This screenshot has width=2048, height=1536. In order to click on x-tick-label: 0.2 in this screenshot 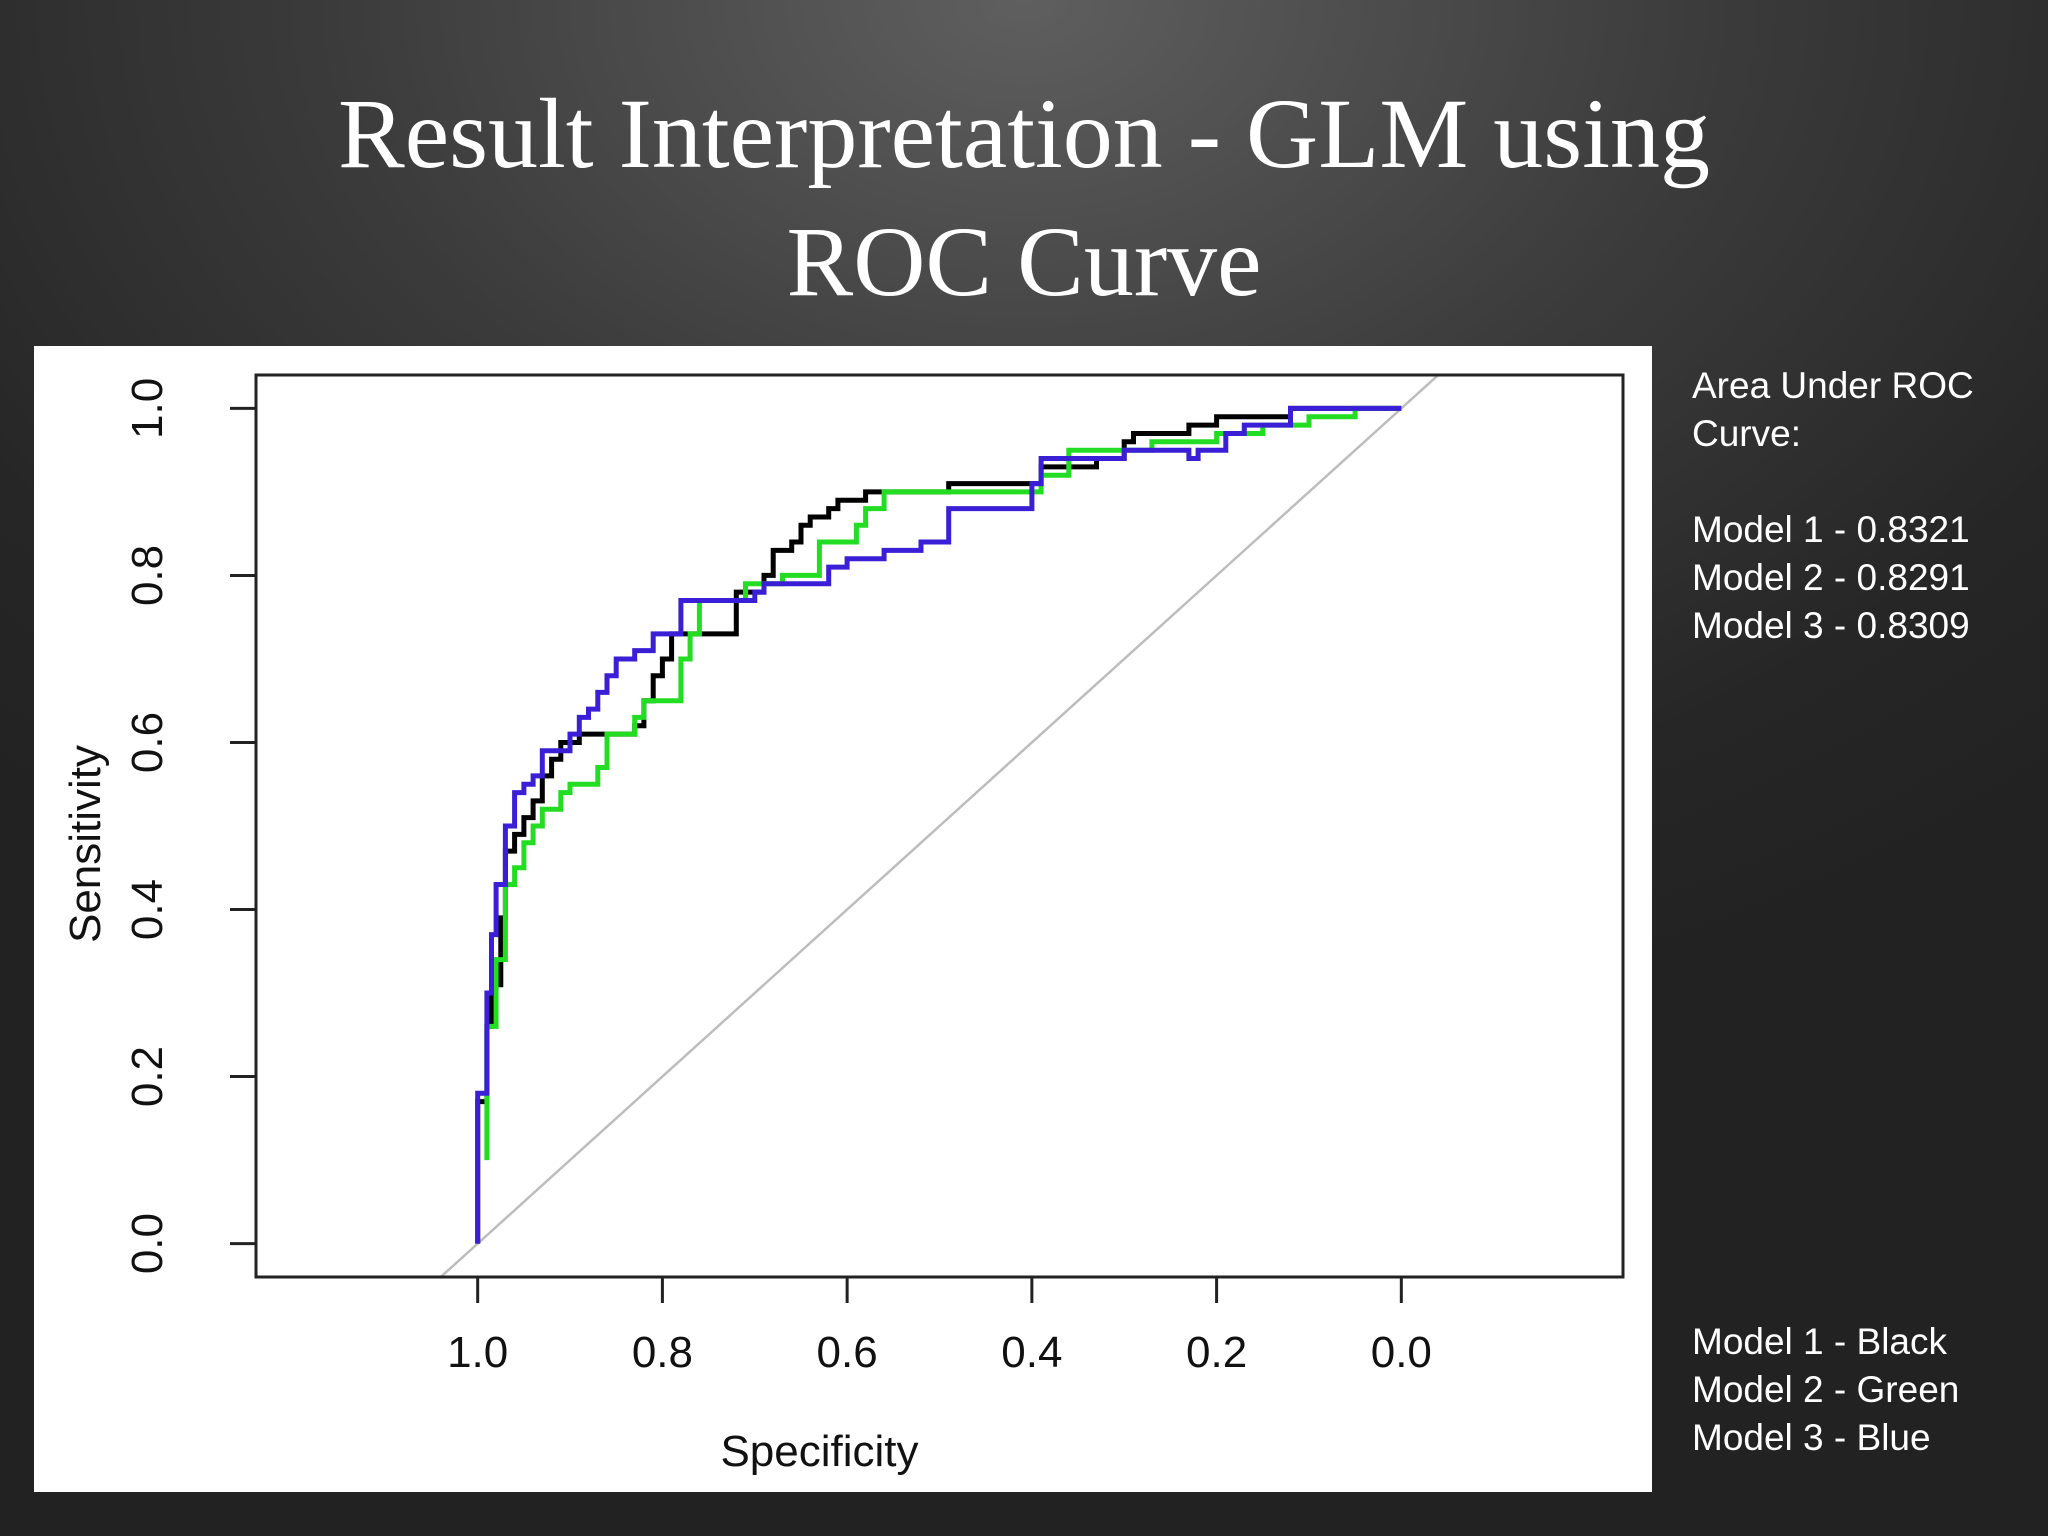, I will do `click(1216, 1352)`.